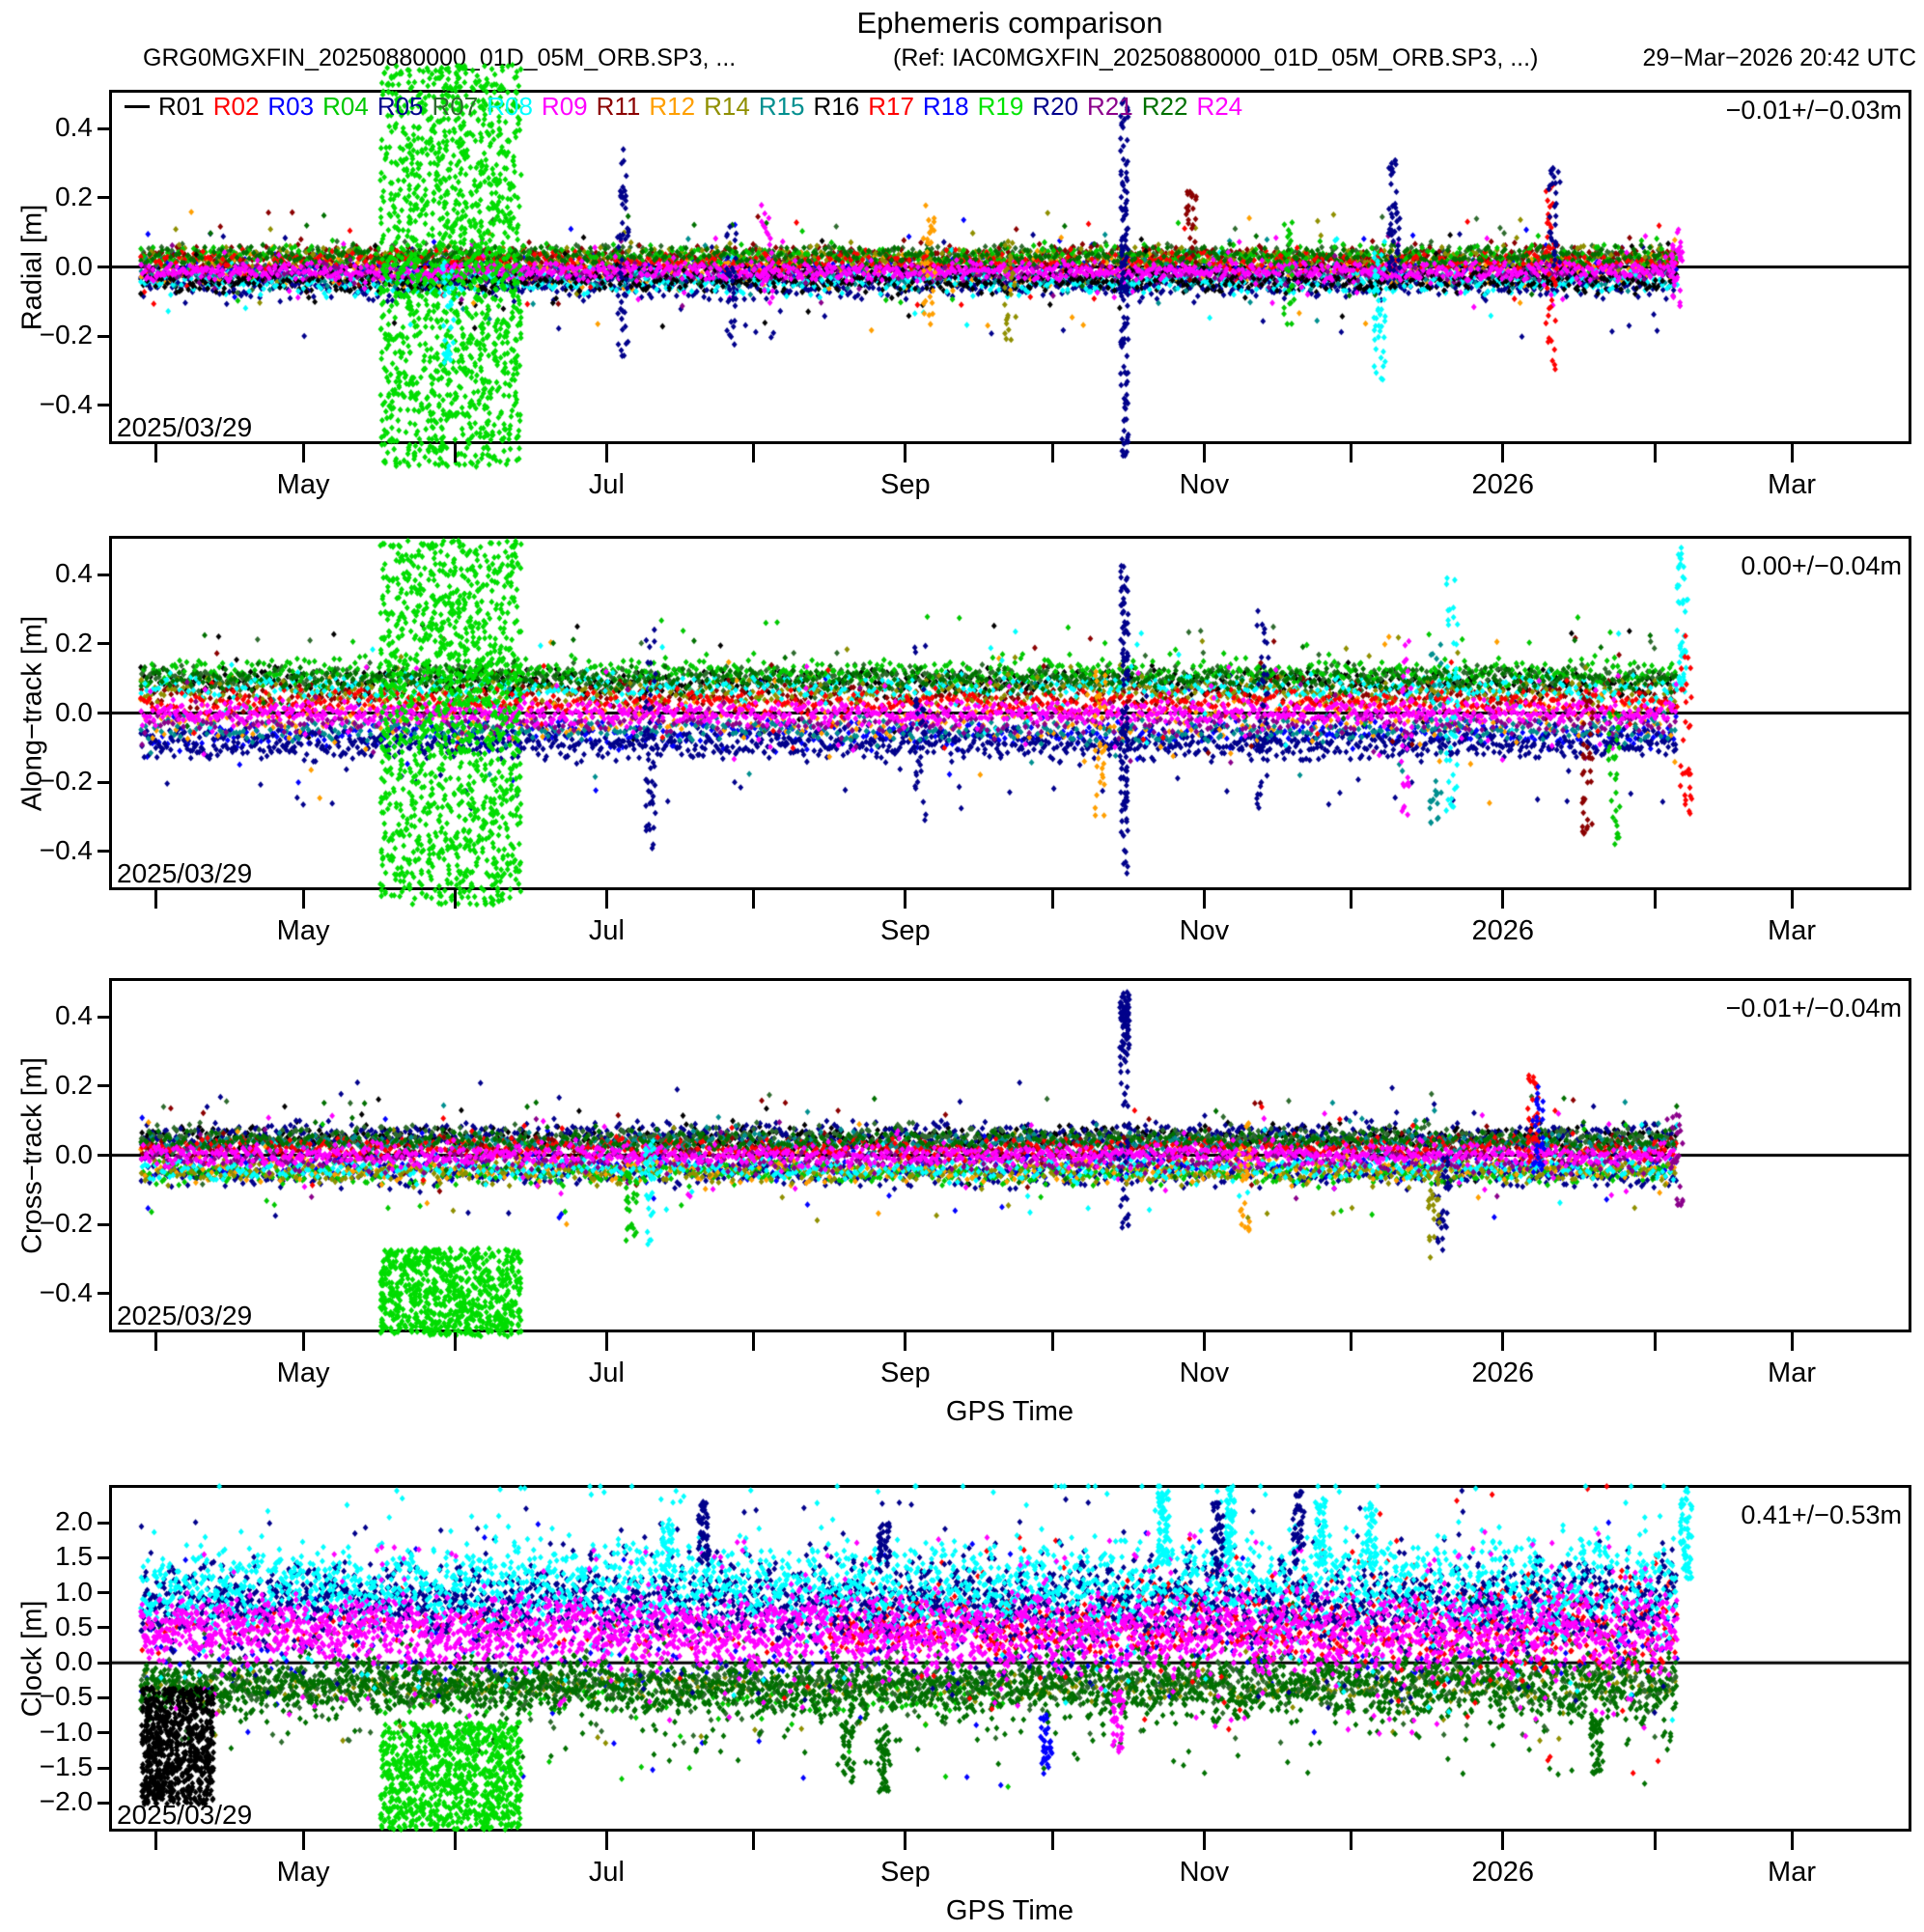 The height and width of the screenshot is (1932, 1924). Describe the element at coordinates (1792, 1873) in the screenshot. I see `x-tick-label-clock: Mar` at that location.